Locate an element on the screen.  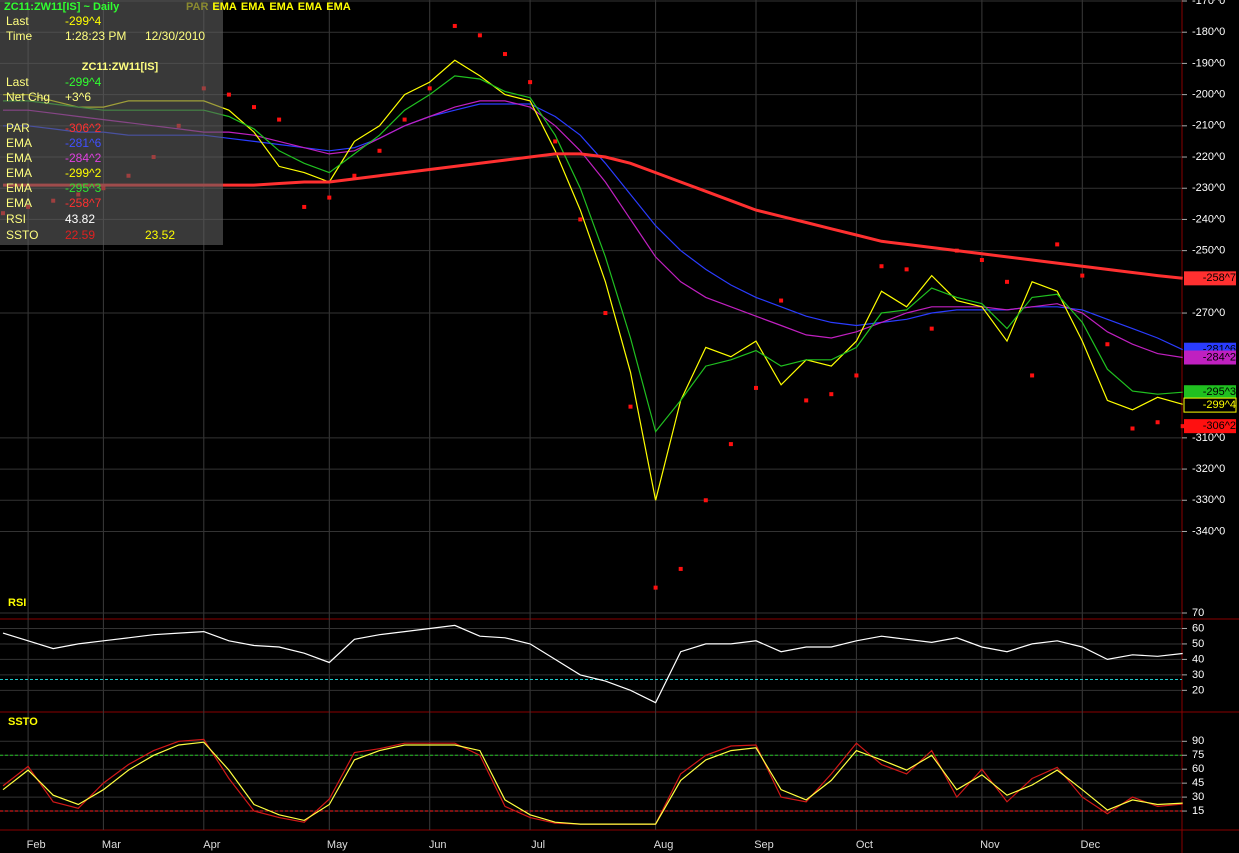
y-tick-label: -250^0 is located at coordinates (1208, 251).